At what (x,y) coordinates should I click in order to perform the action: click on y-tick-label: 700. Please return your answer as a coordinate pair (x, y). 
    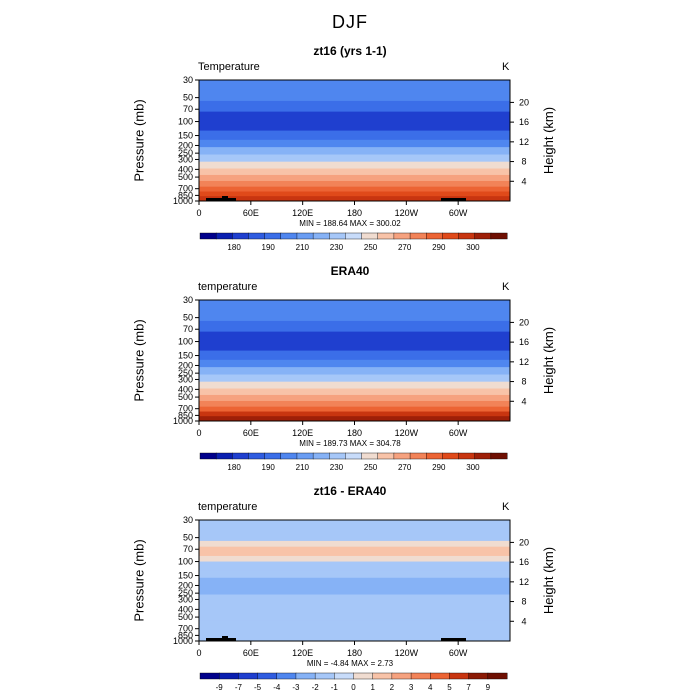
    Looking at the image, I should click on (185, 629).